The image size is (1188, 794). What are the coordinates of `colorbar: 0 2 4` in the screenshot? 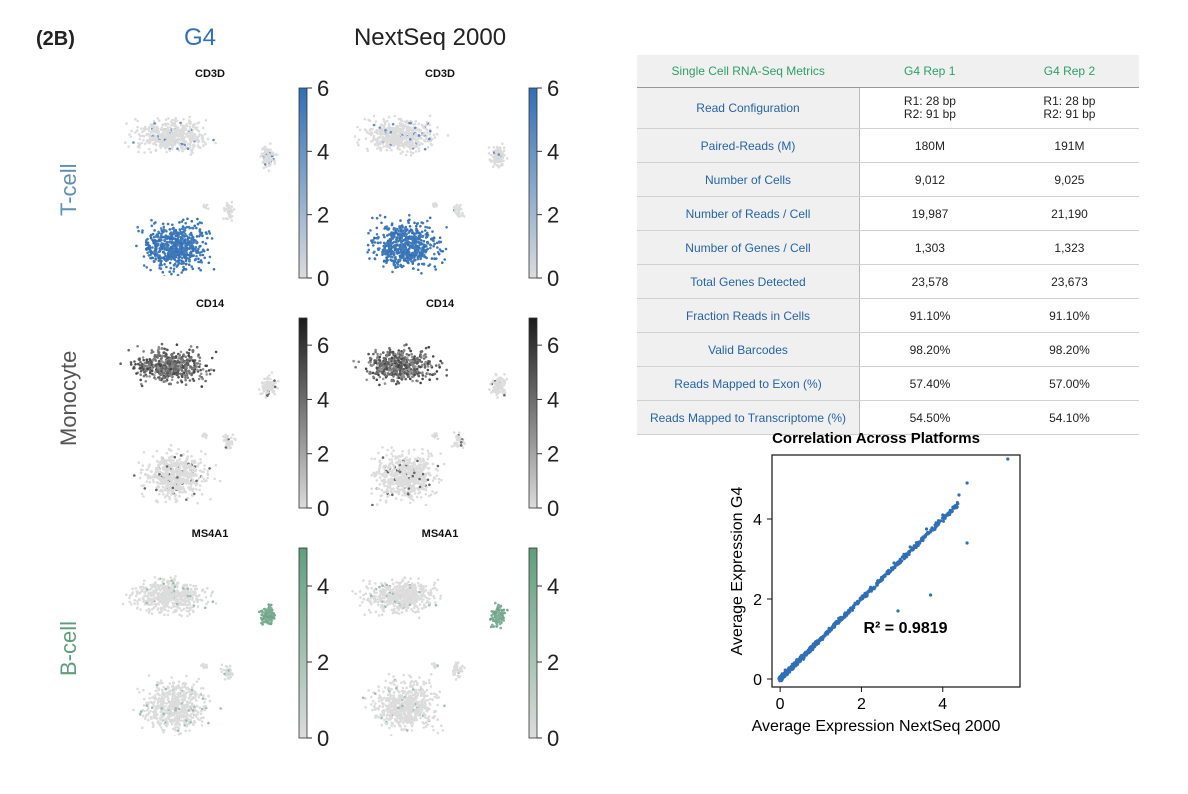 It's located at (313, 647).